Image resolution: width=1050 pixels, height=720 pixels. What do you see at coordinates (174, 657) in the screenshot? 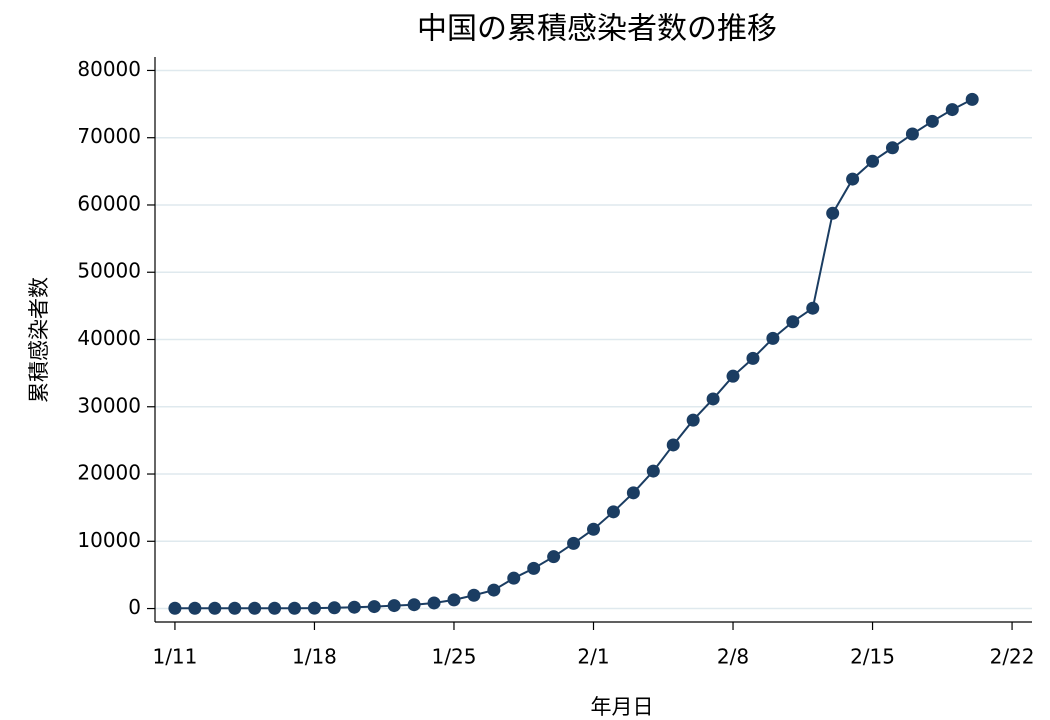
I see `x-tick-label: 1/11` at bounding box center [174, 657].